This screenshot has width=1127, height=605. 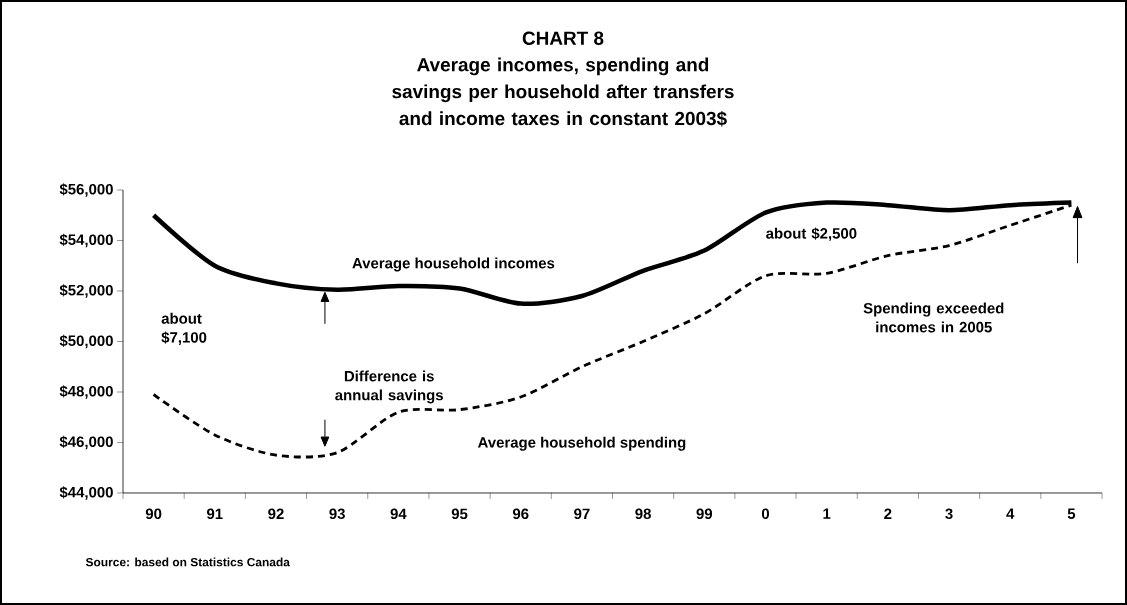 What do you see at coordinates (86, 442) in the screenshot?
I see `y-tick-label: $46,000` at bounding box center [86, 442].